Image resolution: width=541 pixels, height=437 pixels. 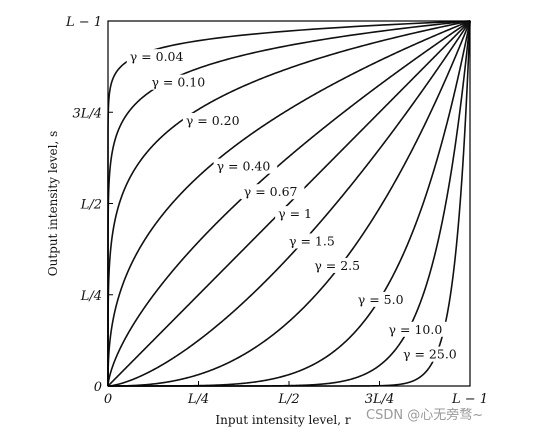 What do you see at coordinates (469, 399) in the screenshot?
I see `x-tick-label-4: L − 1` at bounding box center [469, 399].